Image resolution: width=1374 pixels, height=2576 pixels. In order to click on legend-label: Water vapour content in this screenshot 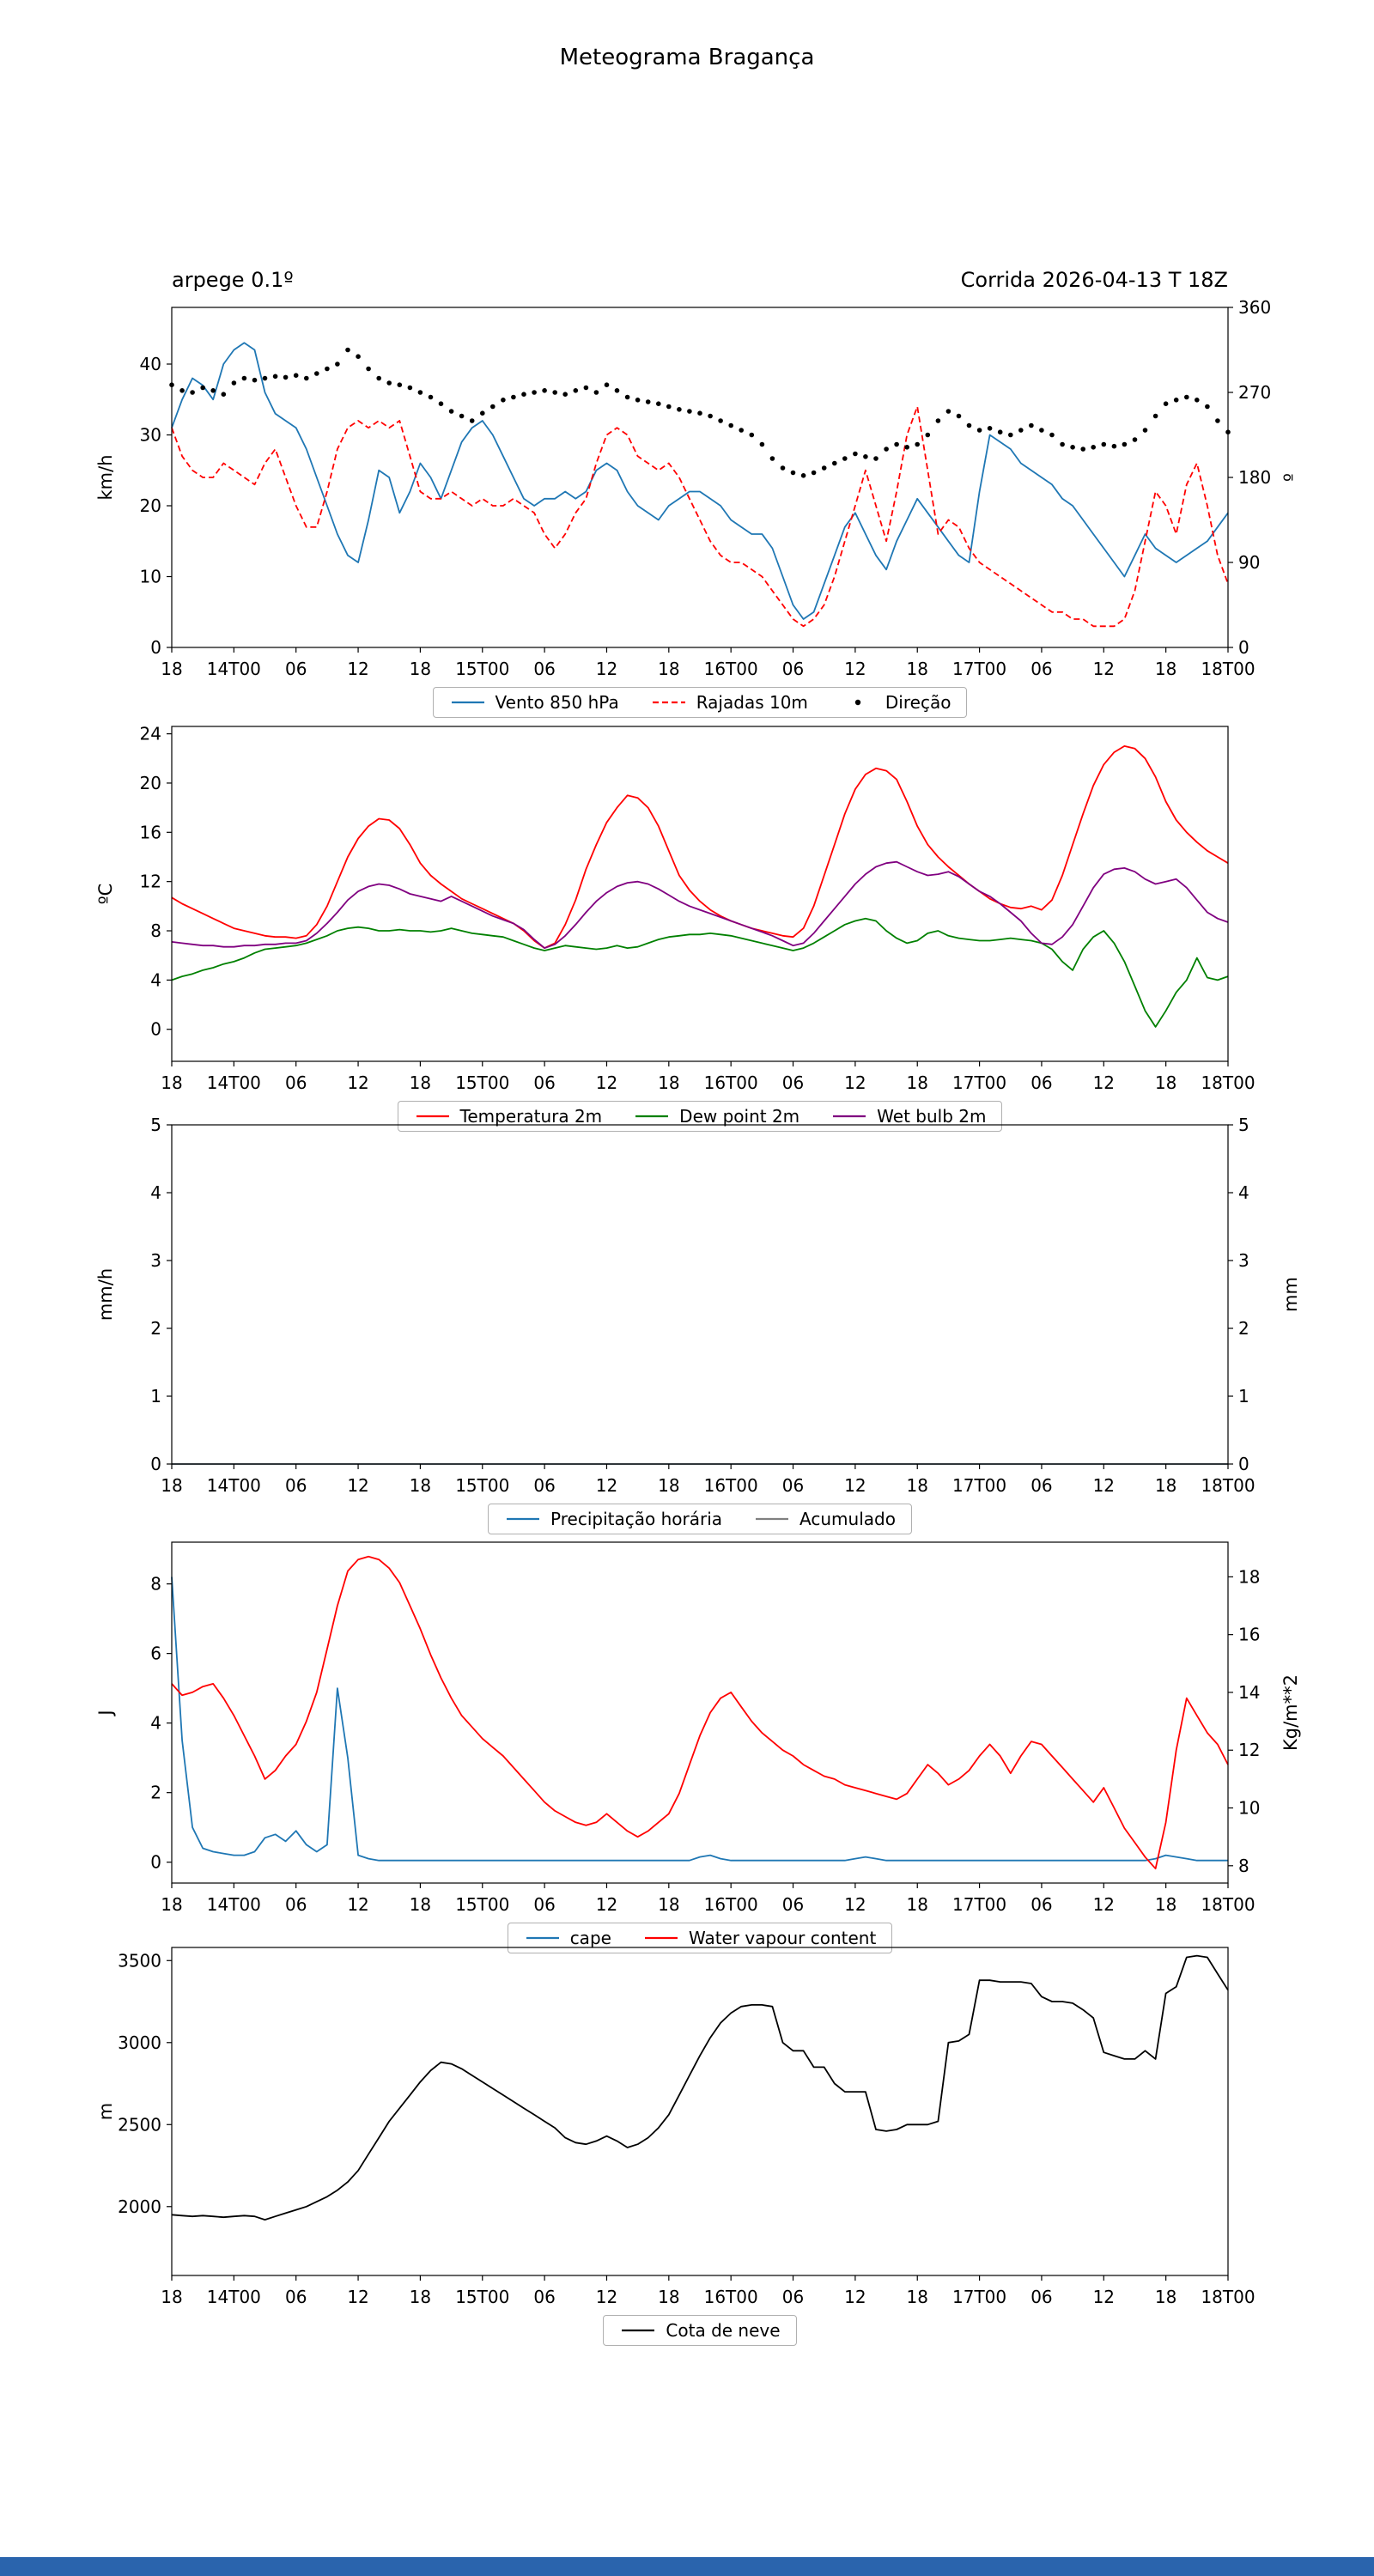, I will do `click(782, 1938)`.